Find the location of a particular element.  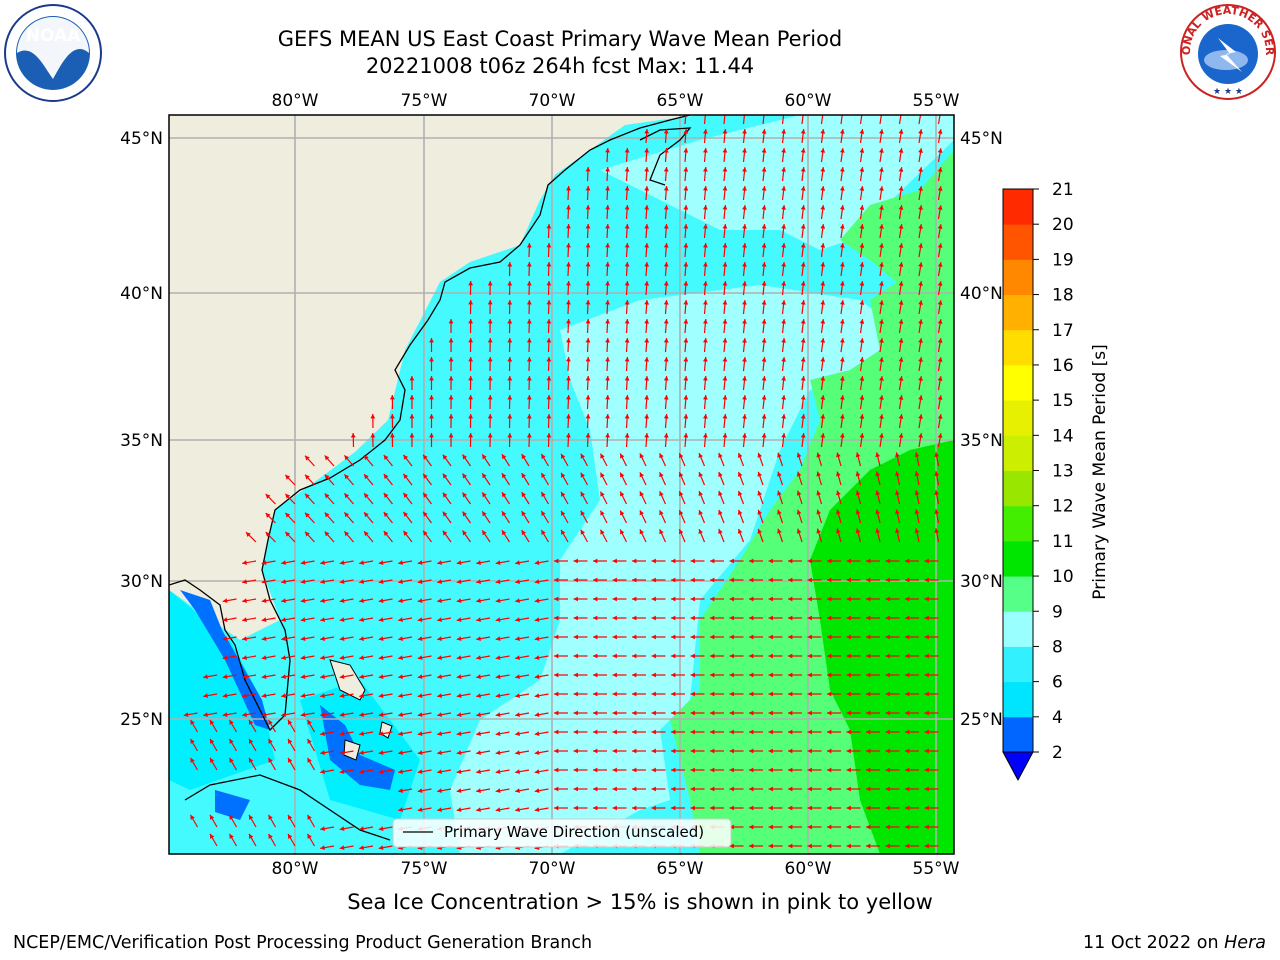

colorbar-band is located at coordinates (1018, 488).